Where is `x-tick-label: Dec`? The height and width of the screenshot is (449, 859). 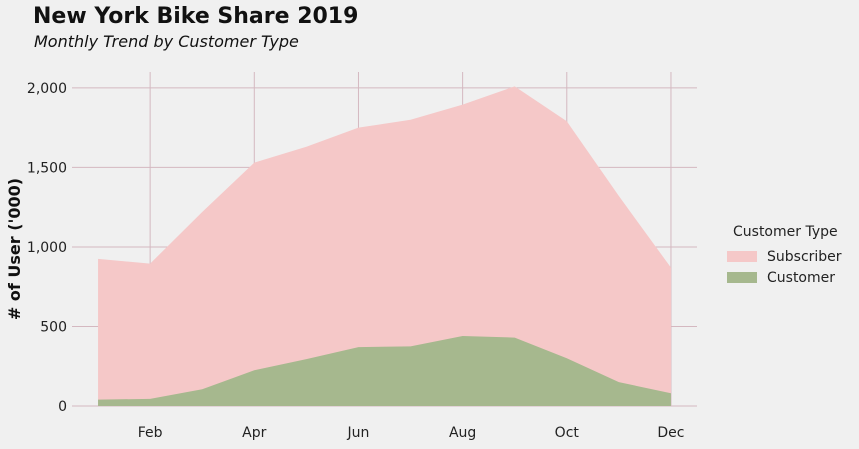
x-tick-label: Dec is located at coordinates (670, 433).